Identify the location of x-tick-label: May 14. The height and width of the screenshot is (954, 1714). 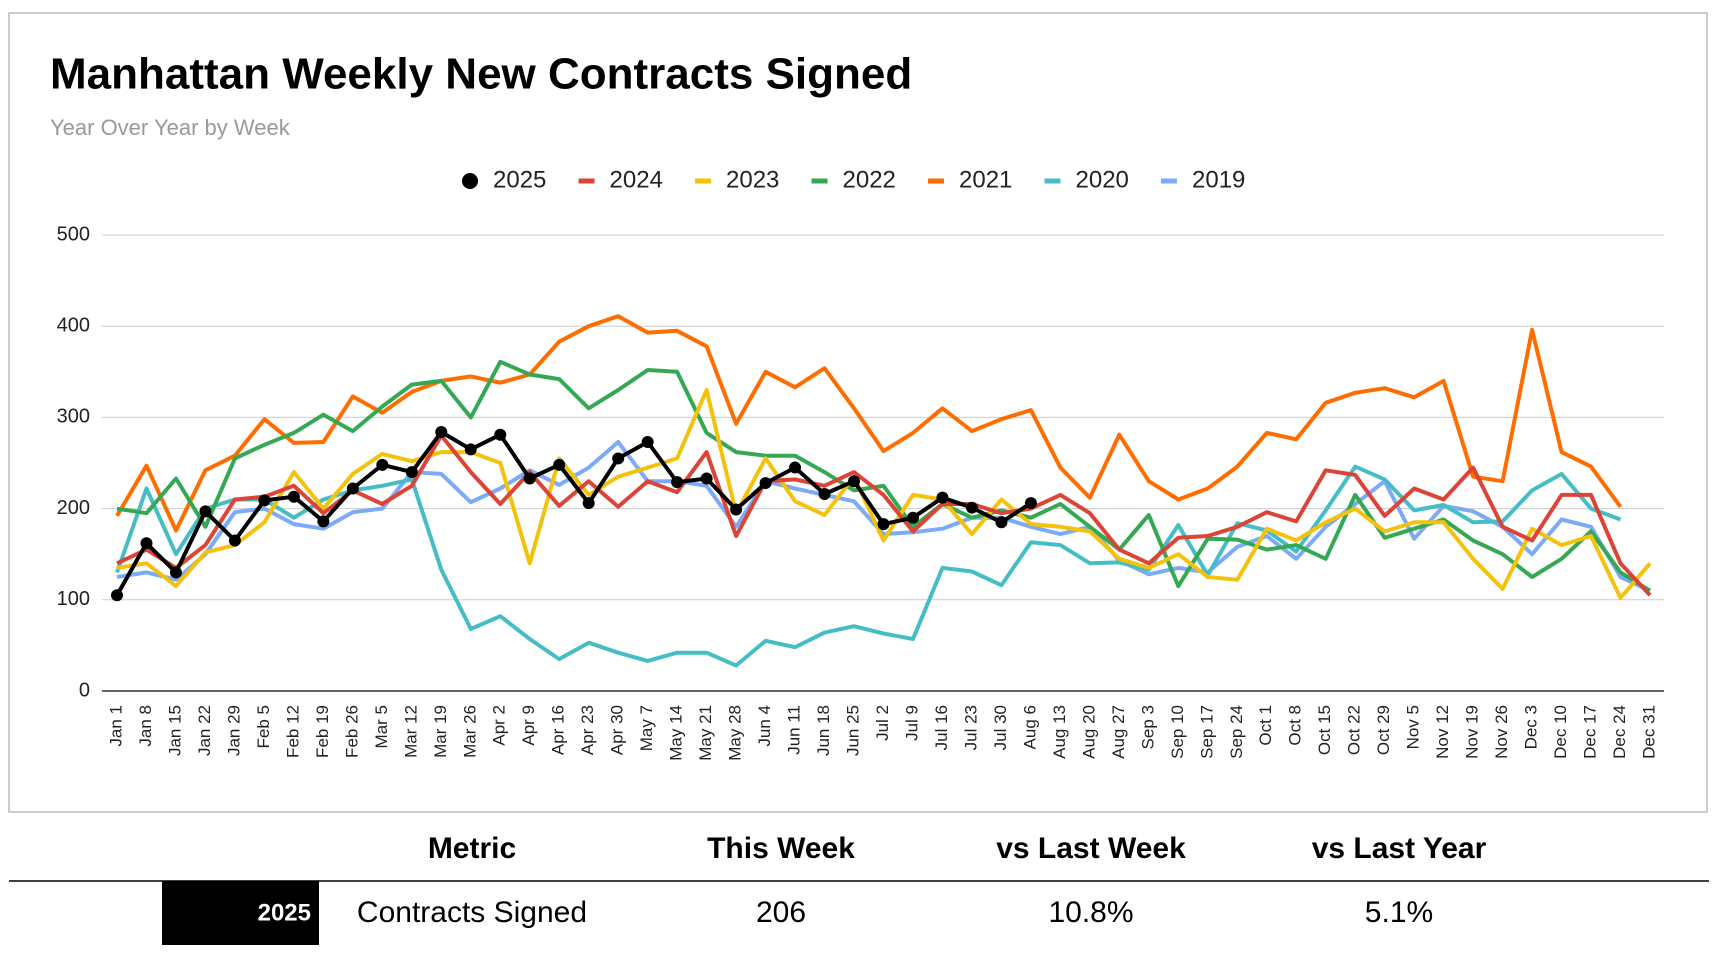
(676, 733).